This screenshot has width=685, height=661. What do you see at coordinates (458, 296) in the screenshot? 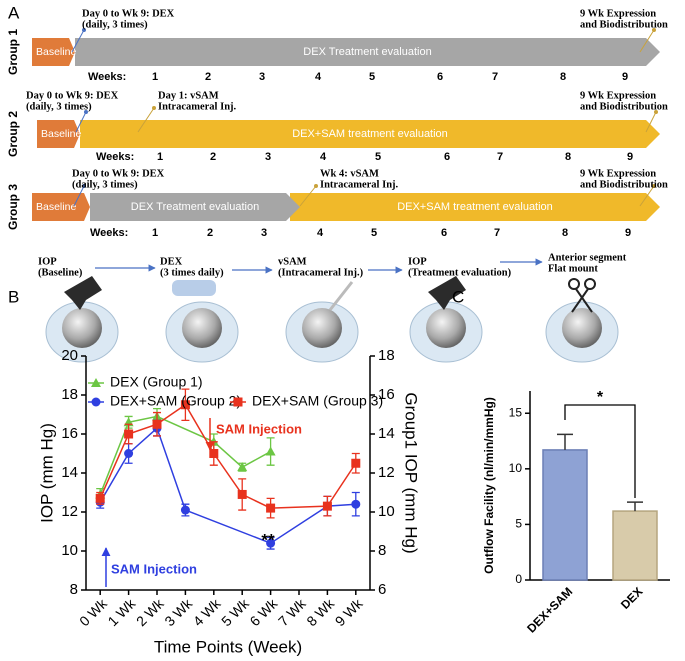
I see `panel-label: C` at bounding box center [458, 296].